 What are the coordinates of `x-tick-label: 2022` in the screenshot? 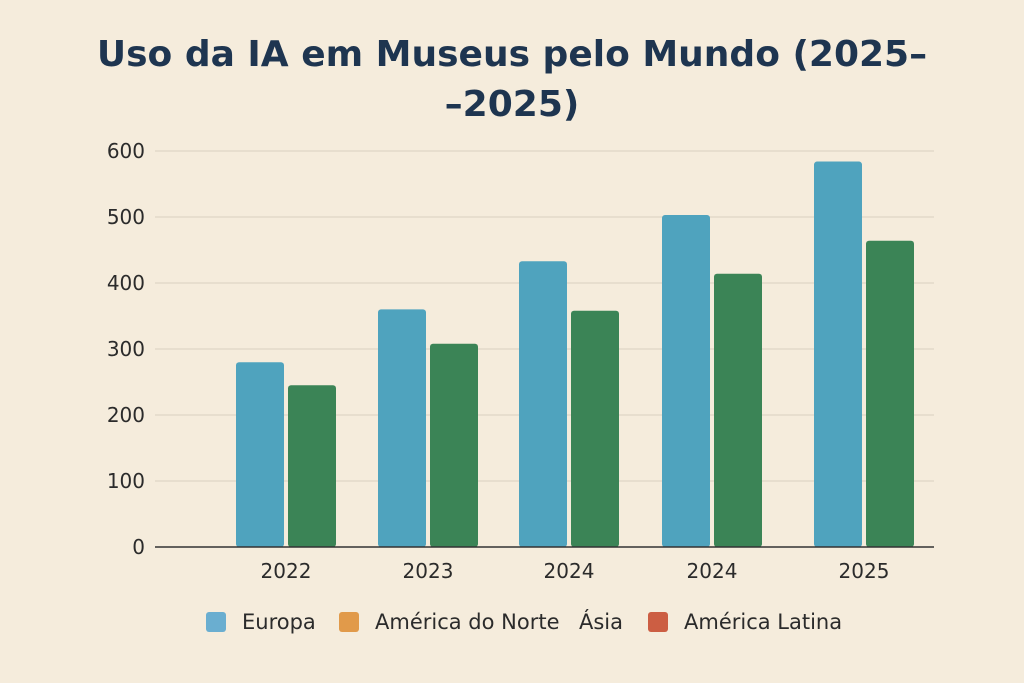 It's located at (286, 571).